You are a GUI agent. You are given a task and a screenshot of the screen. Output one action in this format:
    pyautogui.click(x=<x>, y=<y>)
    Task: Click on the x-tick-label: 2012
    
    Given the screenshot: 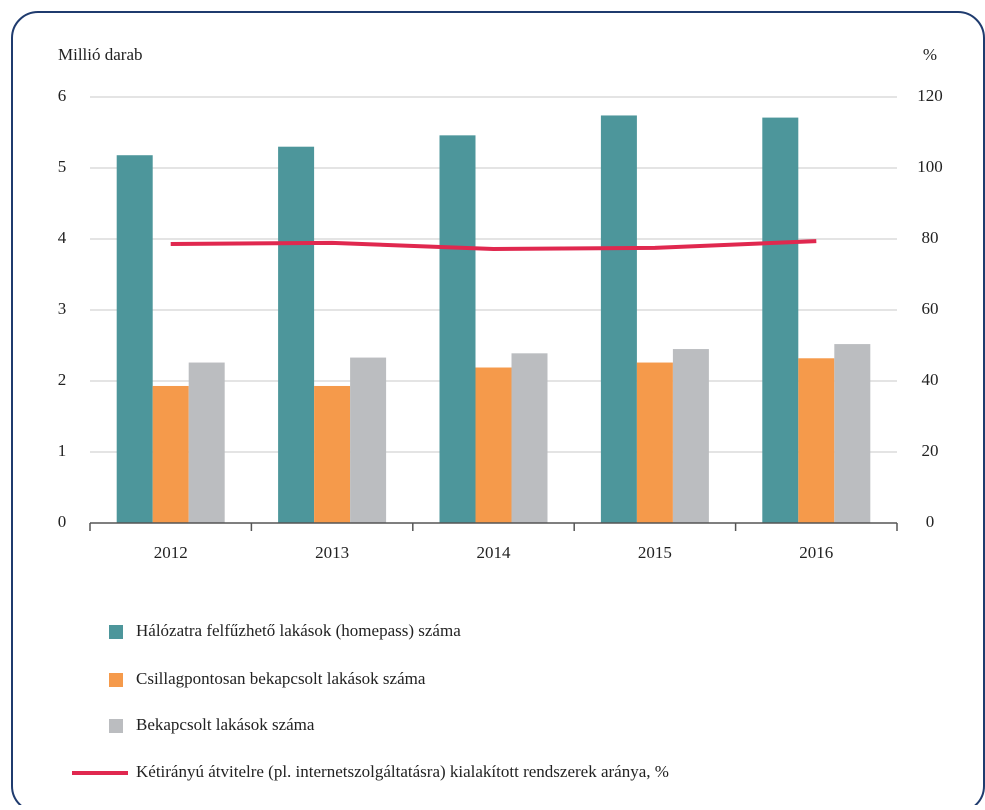 What is the action you would take?
    pyautogui.click(x=171, y=552)
    